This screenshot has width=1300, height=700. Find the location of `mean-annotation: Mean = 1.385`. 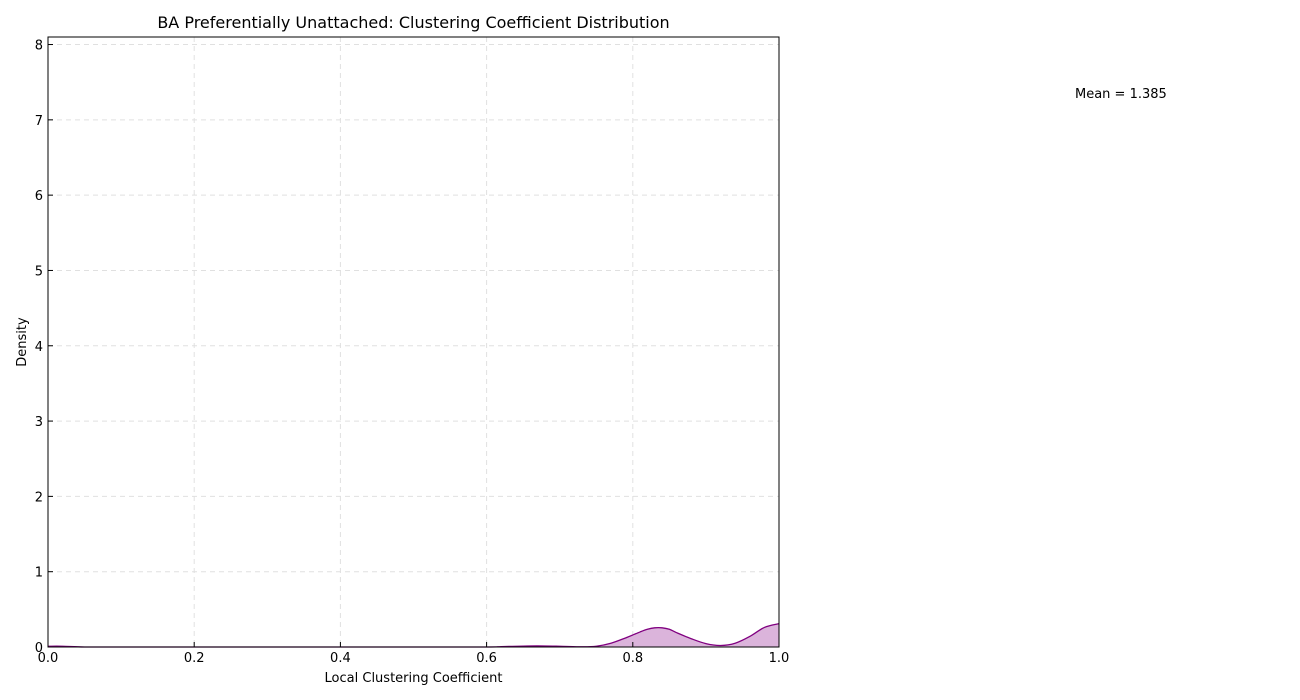

mean-annotation: Mean = 1.385 is located at coordinates (1121, 94).